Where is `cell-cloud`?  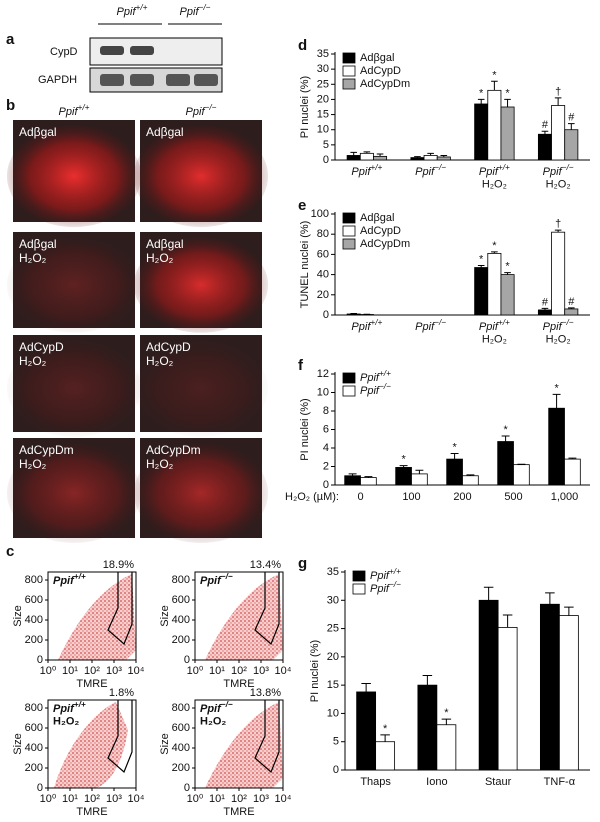 cell-cloud is located at coordinates (244, 617).